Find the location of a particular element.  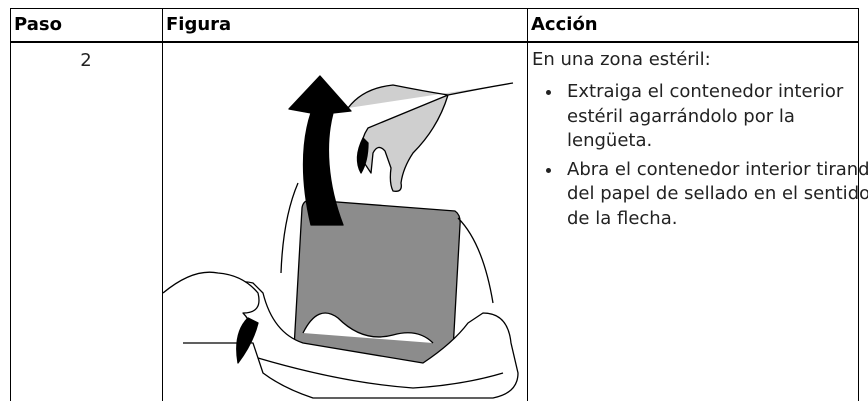

right-hand is located at coordinates (430, 137).